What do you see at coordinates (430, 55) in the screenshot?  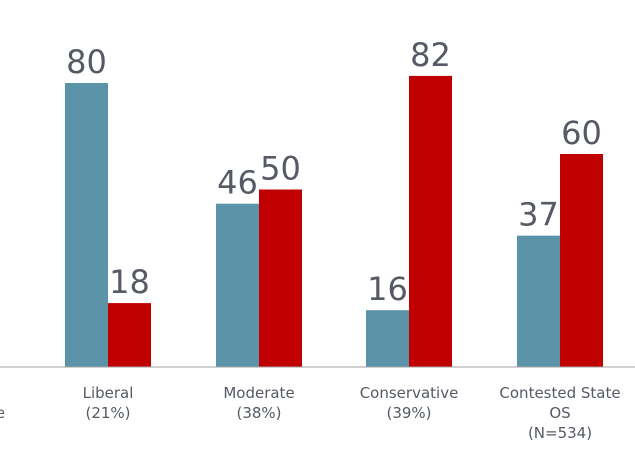 I see `value-label-series2-cat4: 82` at bounding box center [430, 55].